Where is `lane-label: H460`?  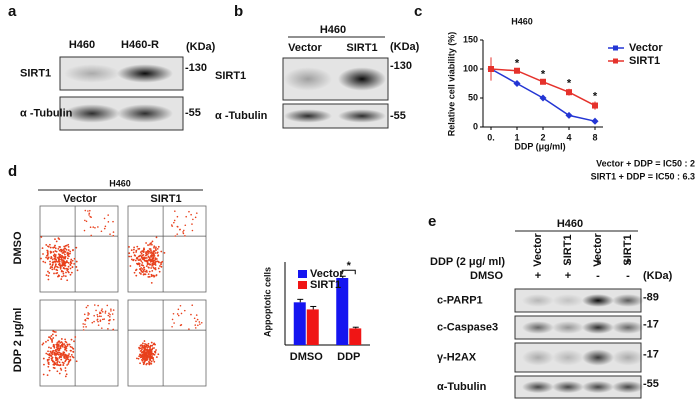 lane-label: H460 is located at coordinates (82, 45).